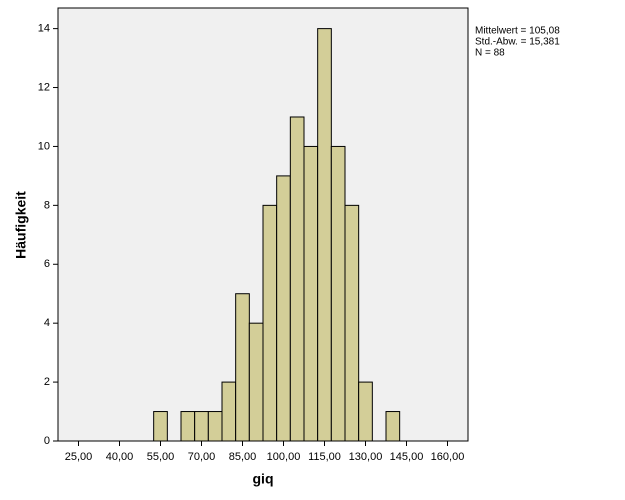 The image size is (625, 500). I want to click on x-tick-label: 145,00, so click(407, 457).